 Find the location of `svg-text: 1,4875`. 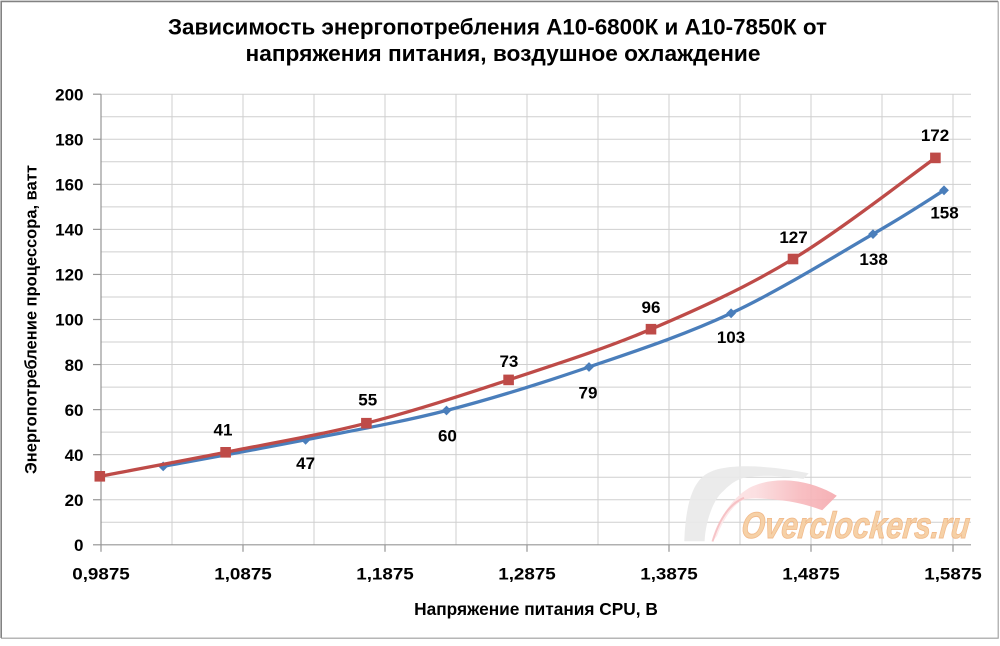

svg-text: 1,4875 is located at coordinates (811, 574).